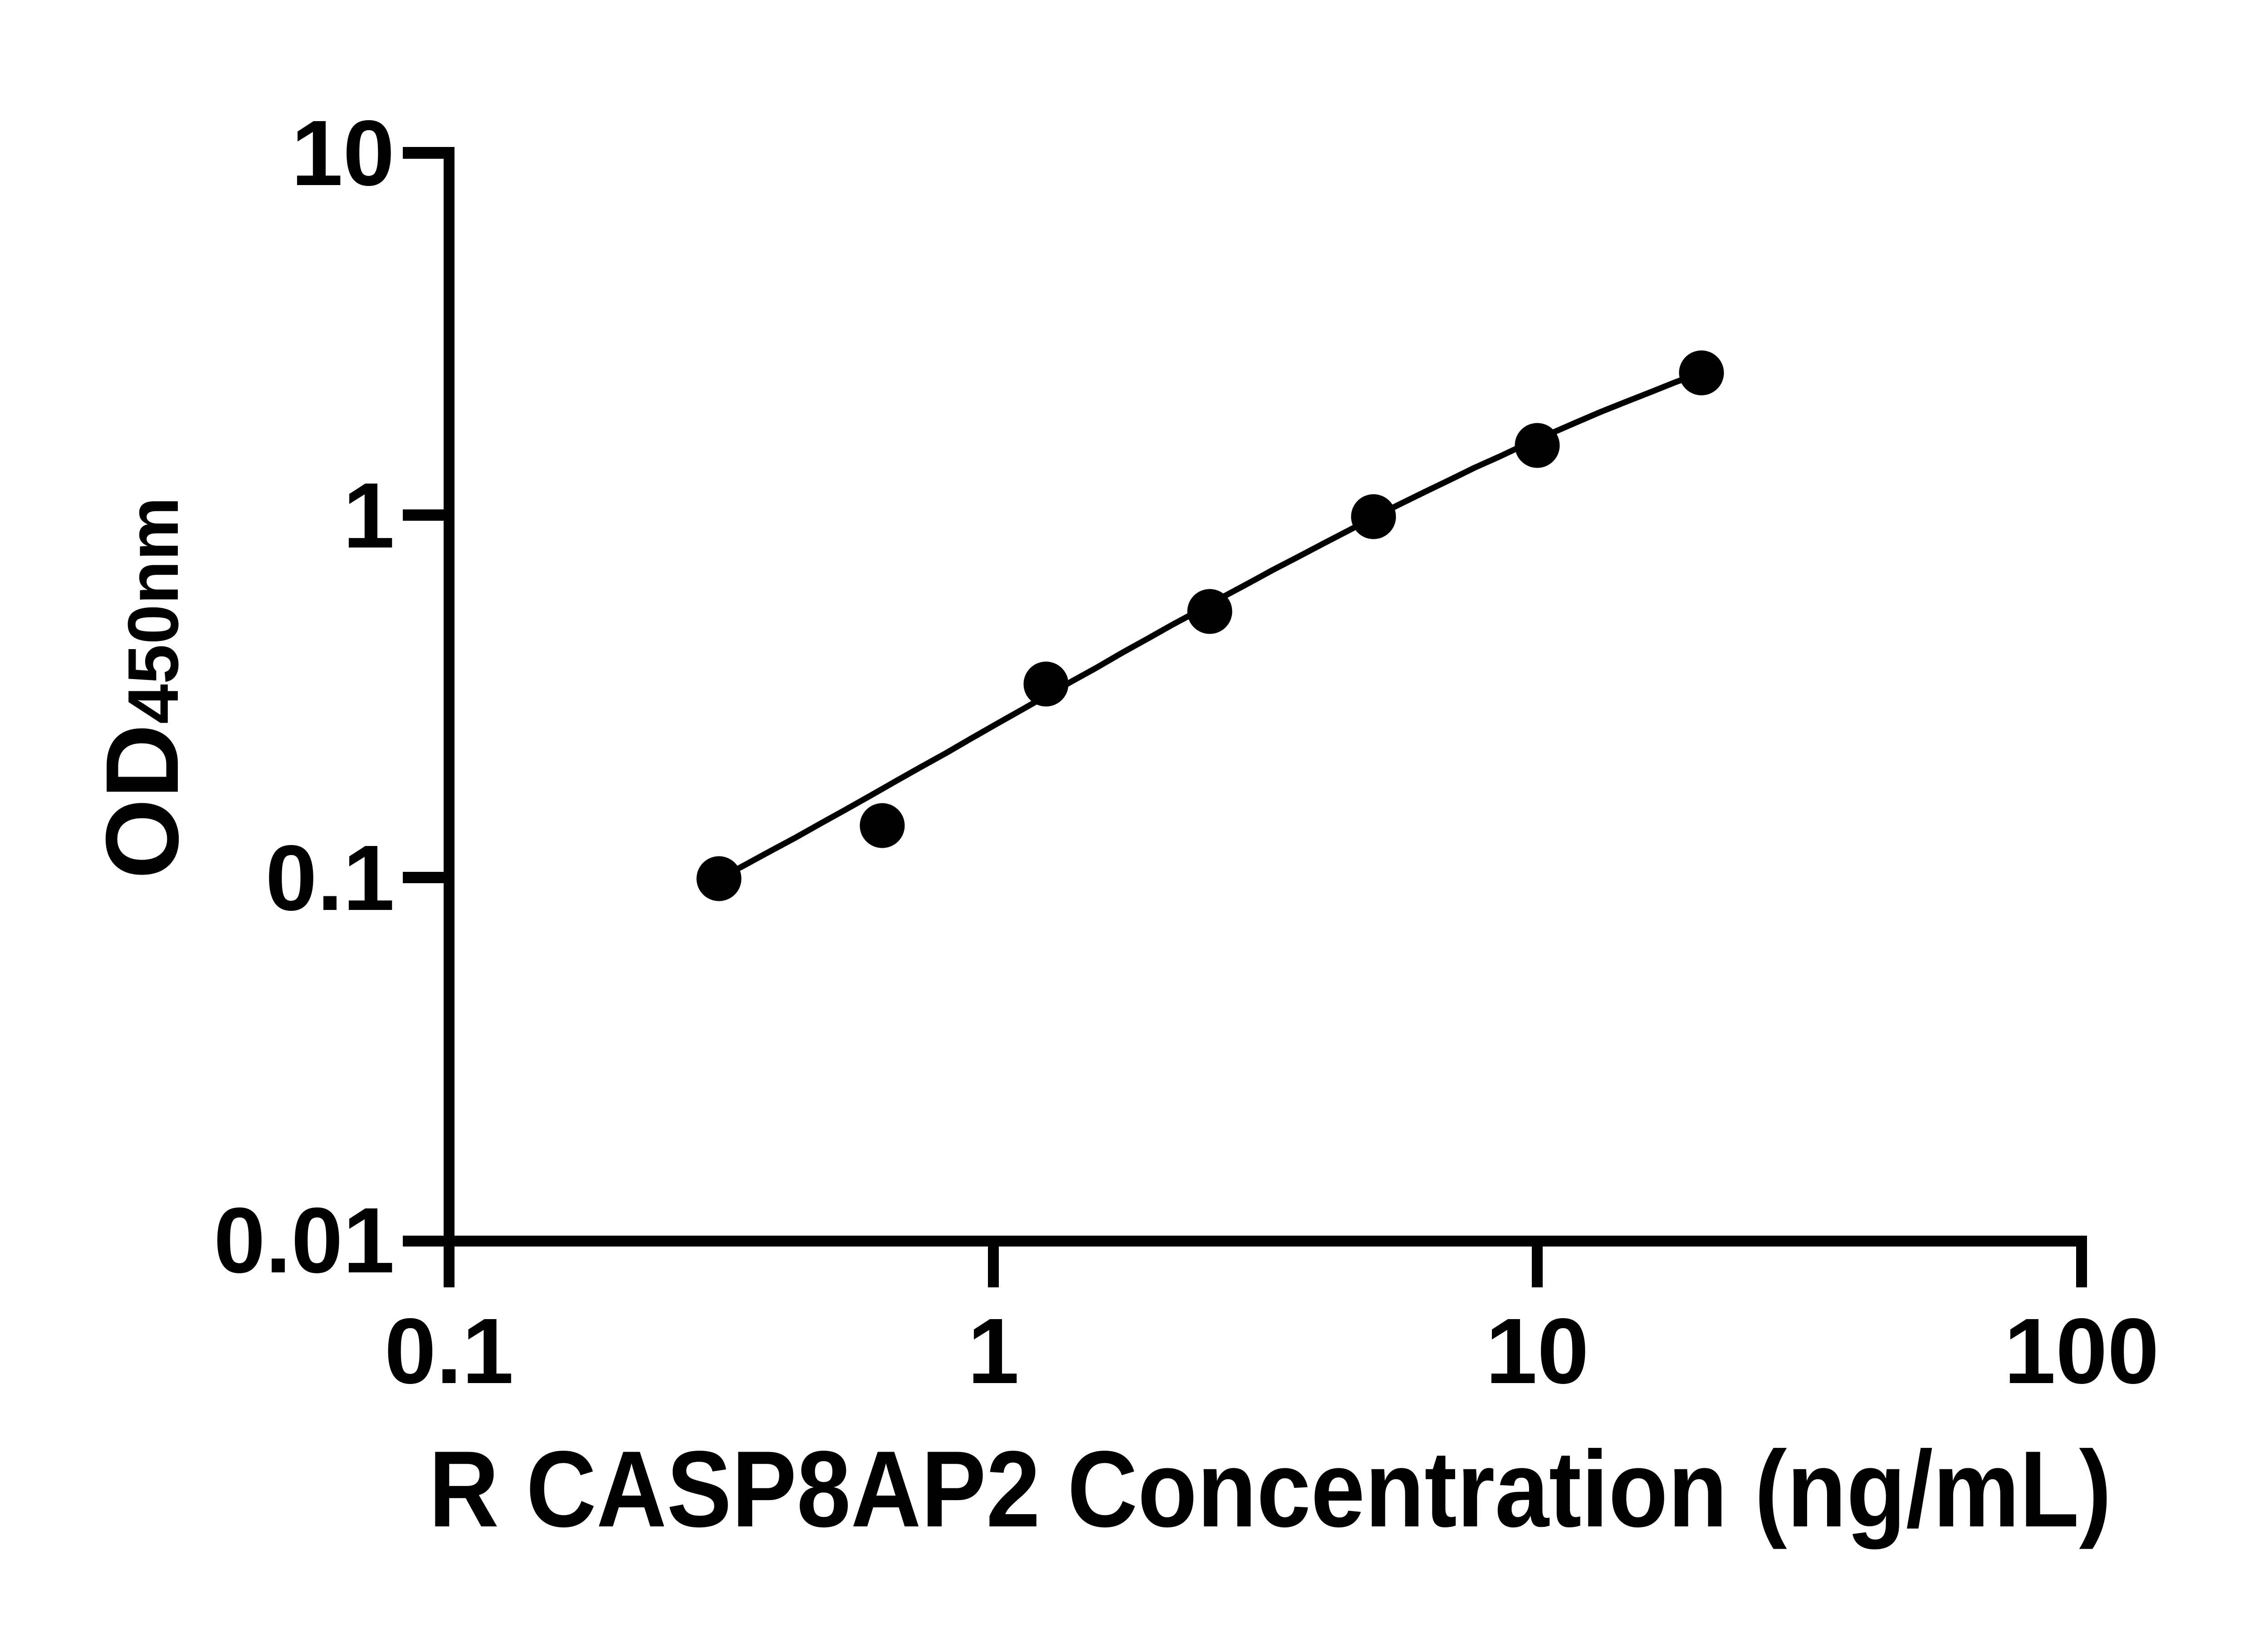 The height and width of the screenshot is (1633, 2268). I want to click on svg-text:R CASP8AP2 Concentration (ng/m: R CASP8AP2 Concentration (ng/mL), so click(1270, 1489).